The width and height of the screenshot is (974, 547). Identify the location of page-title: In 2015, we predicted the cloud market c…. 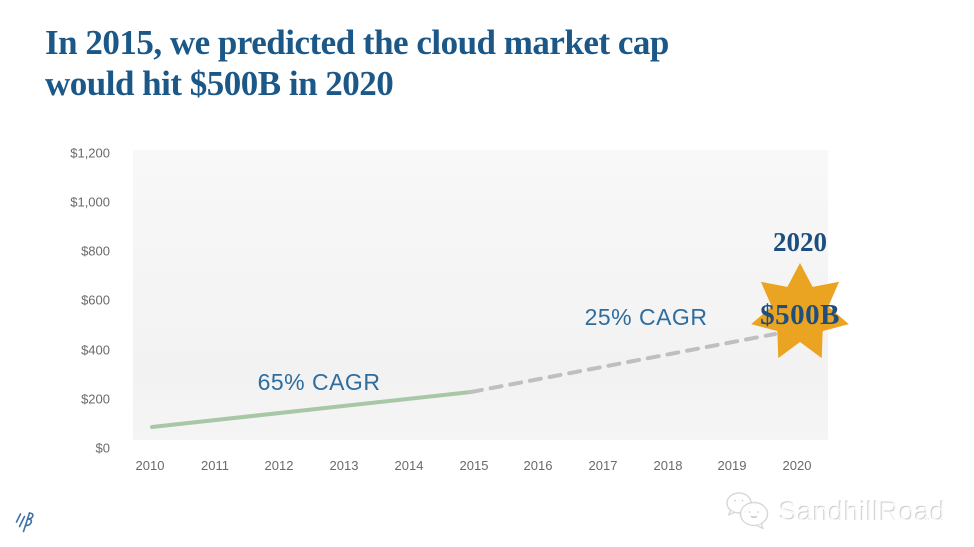
(435, 63).